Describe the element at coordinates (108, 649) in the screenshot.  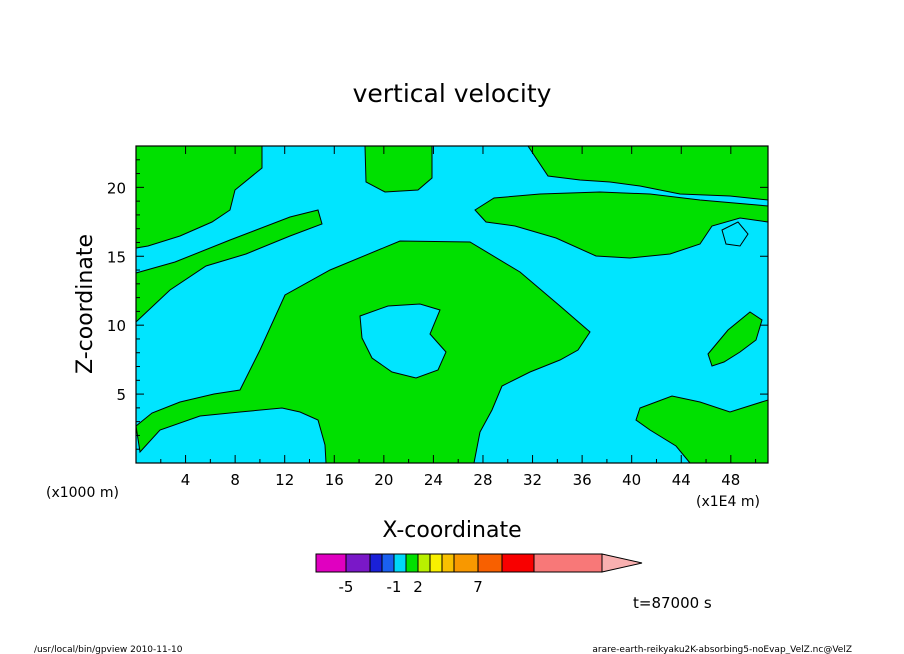
I see `footer-left: /usr/local/bin/gpview 2010-11-10` at that location.